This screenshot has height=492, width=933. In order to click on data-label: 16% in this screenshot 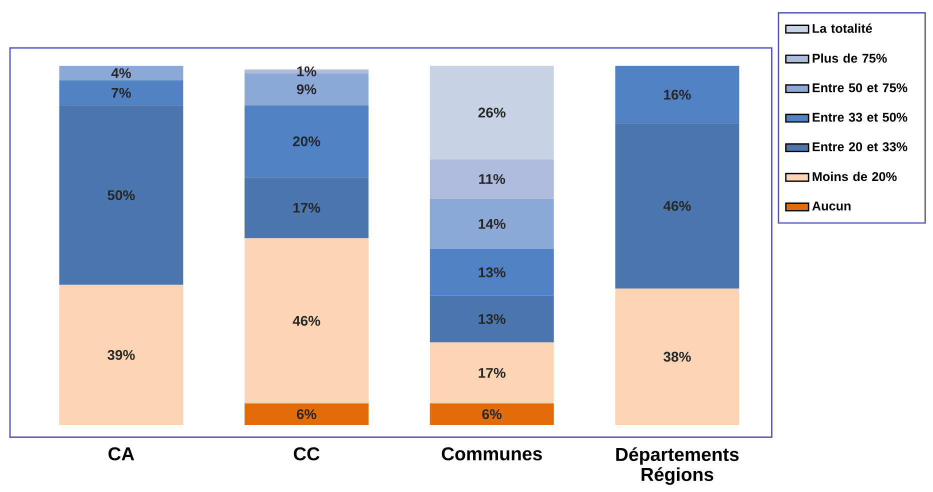, I will do `click(677, 95)`.